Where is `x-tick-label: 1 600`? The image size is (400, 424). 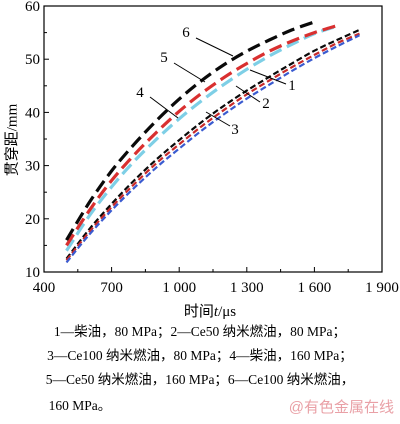 x-tick-label: 1 600 is located at coordinates (315, 288).